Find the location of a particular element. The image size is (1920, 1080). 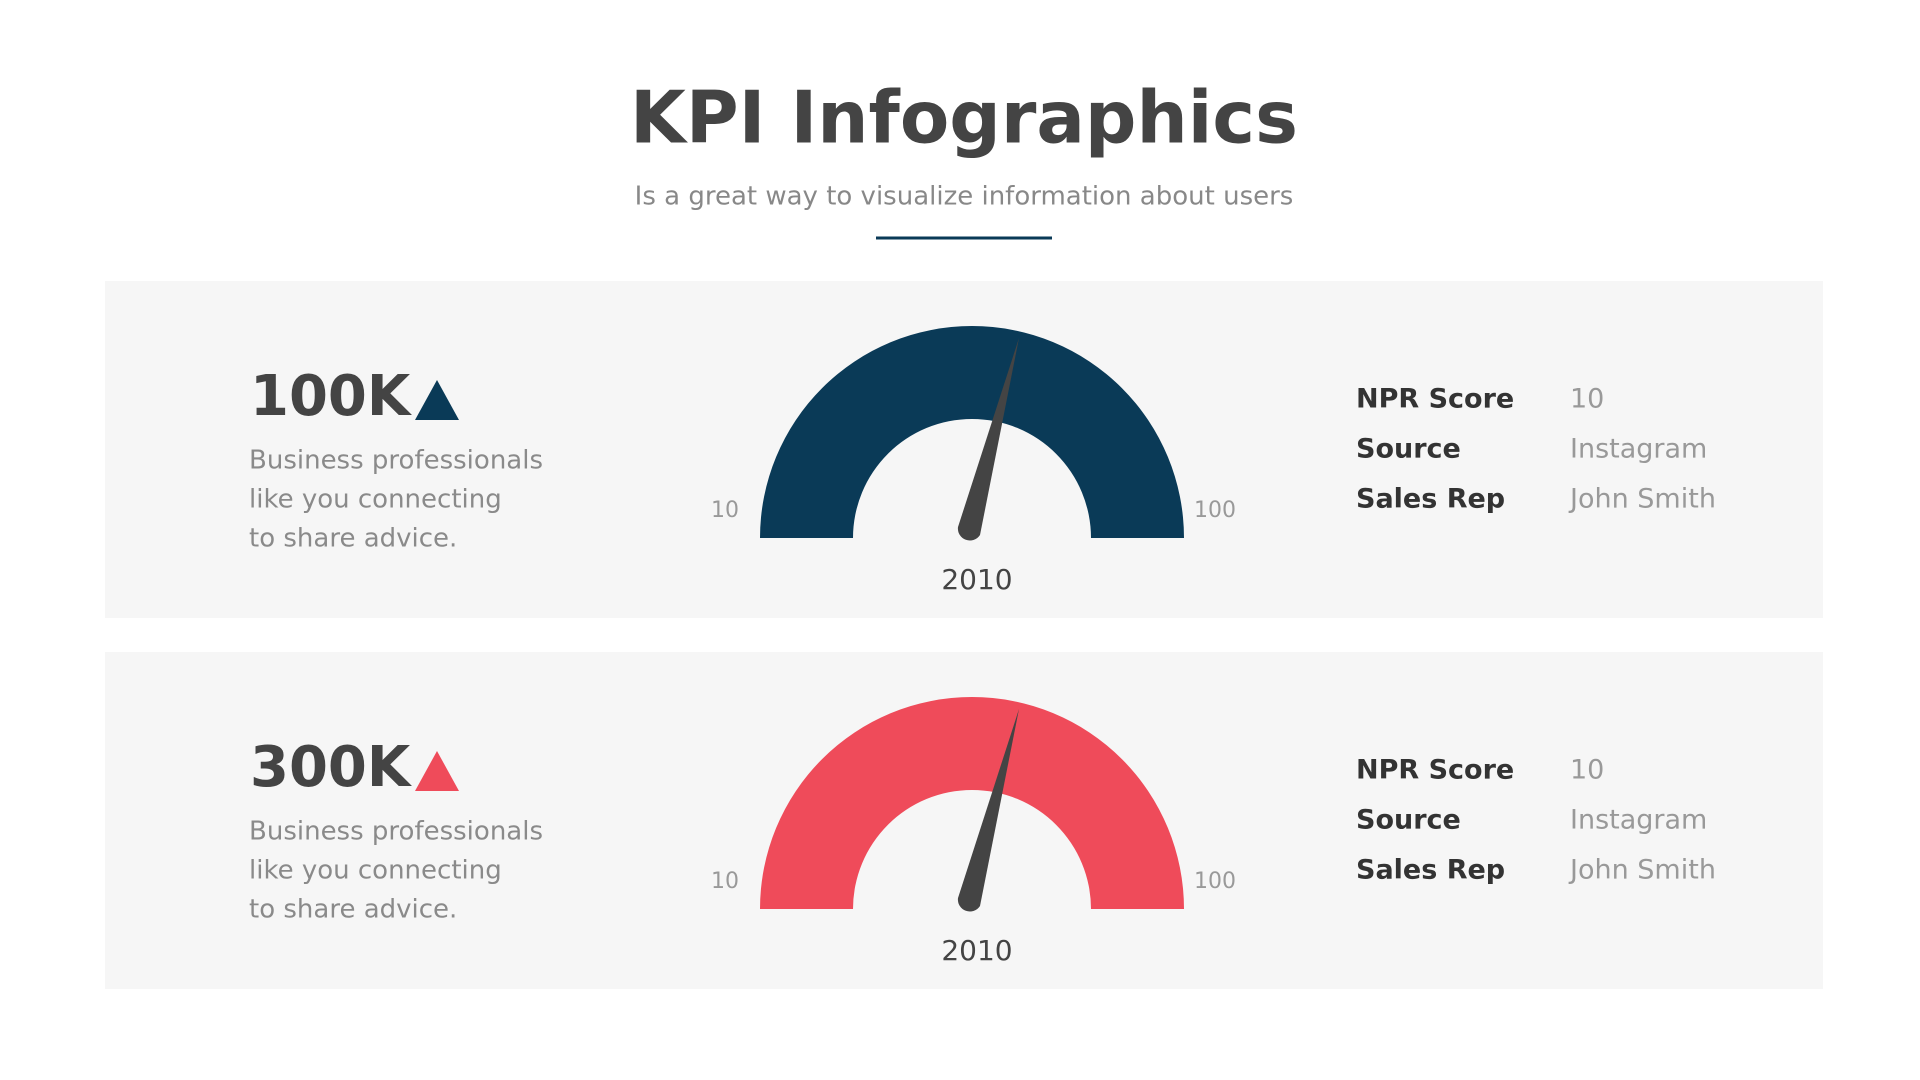

kpi-value: 100K is located at coordinates (331, 396).